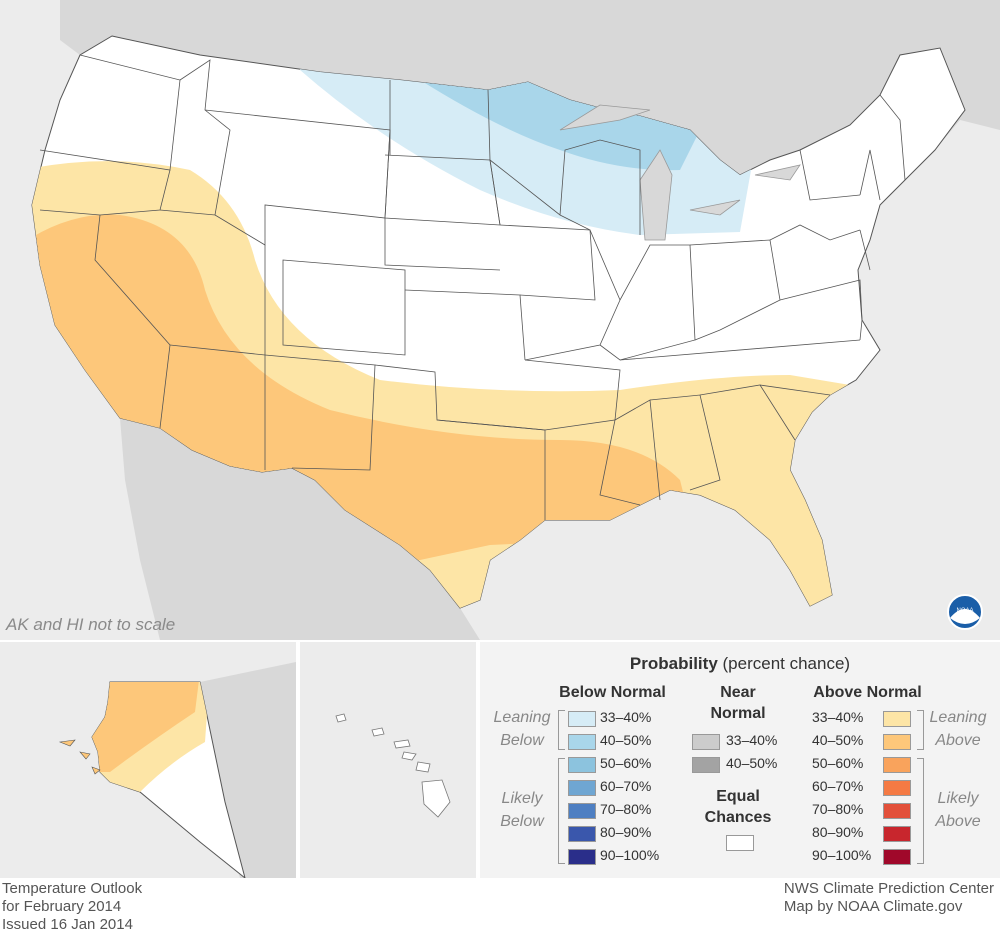  I want to click on legend-title-bold: Probability, so click(673, 663).